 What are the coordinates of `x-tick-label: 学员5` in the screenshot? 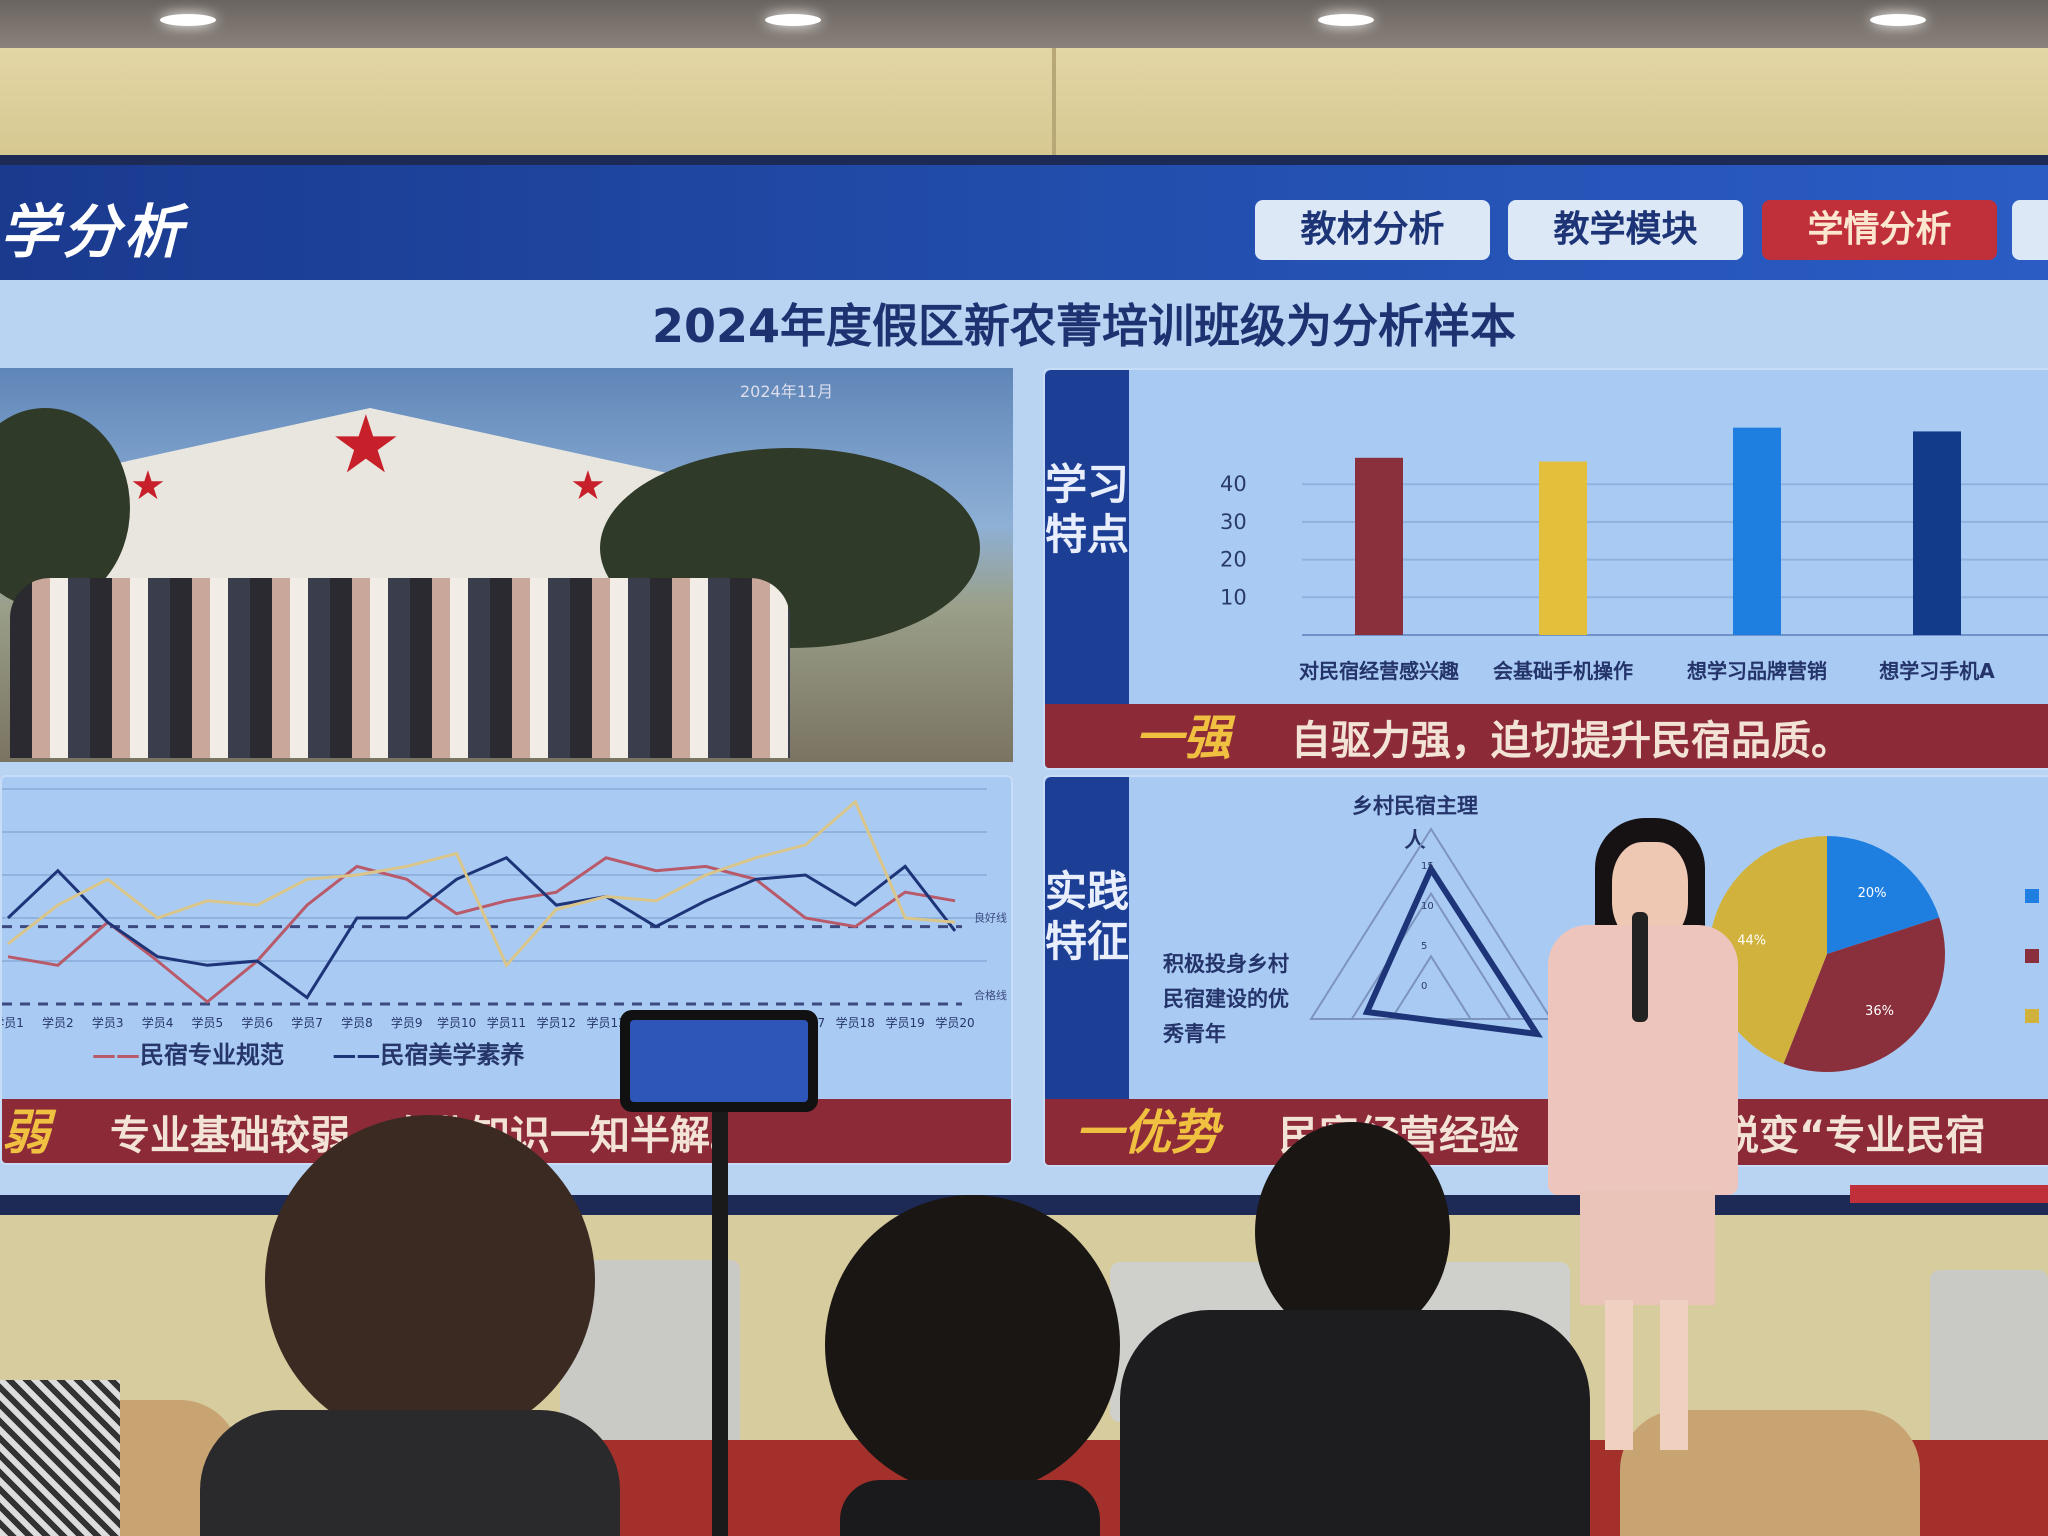 It's located at (208, 1022).